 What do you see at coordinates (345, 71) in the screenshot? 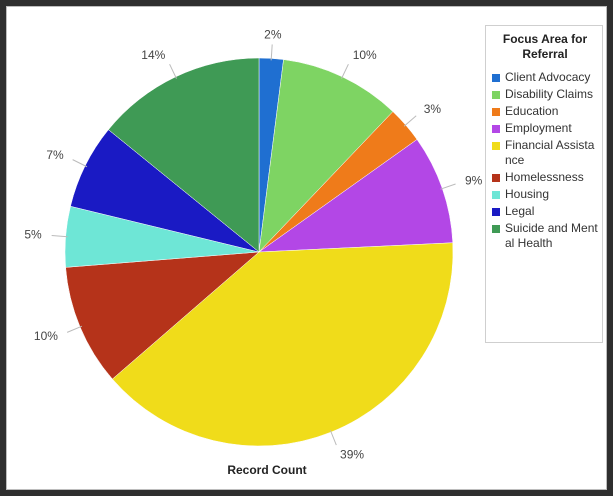
I see `leader-line-disability-claims` at bounding box center [345, 71].